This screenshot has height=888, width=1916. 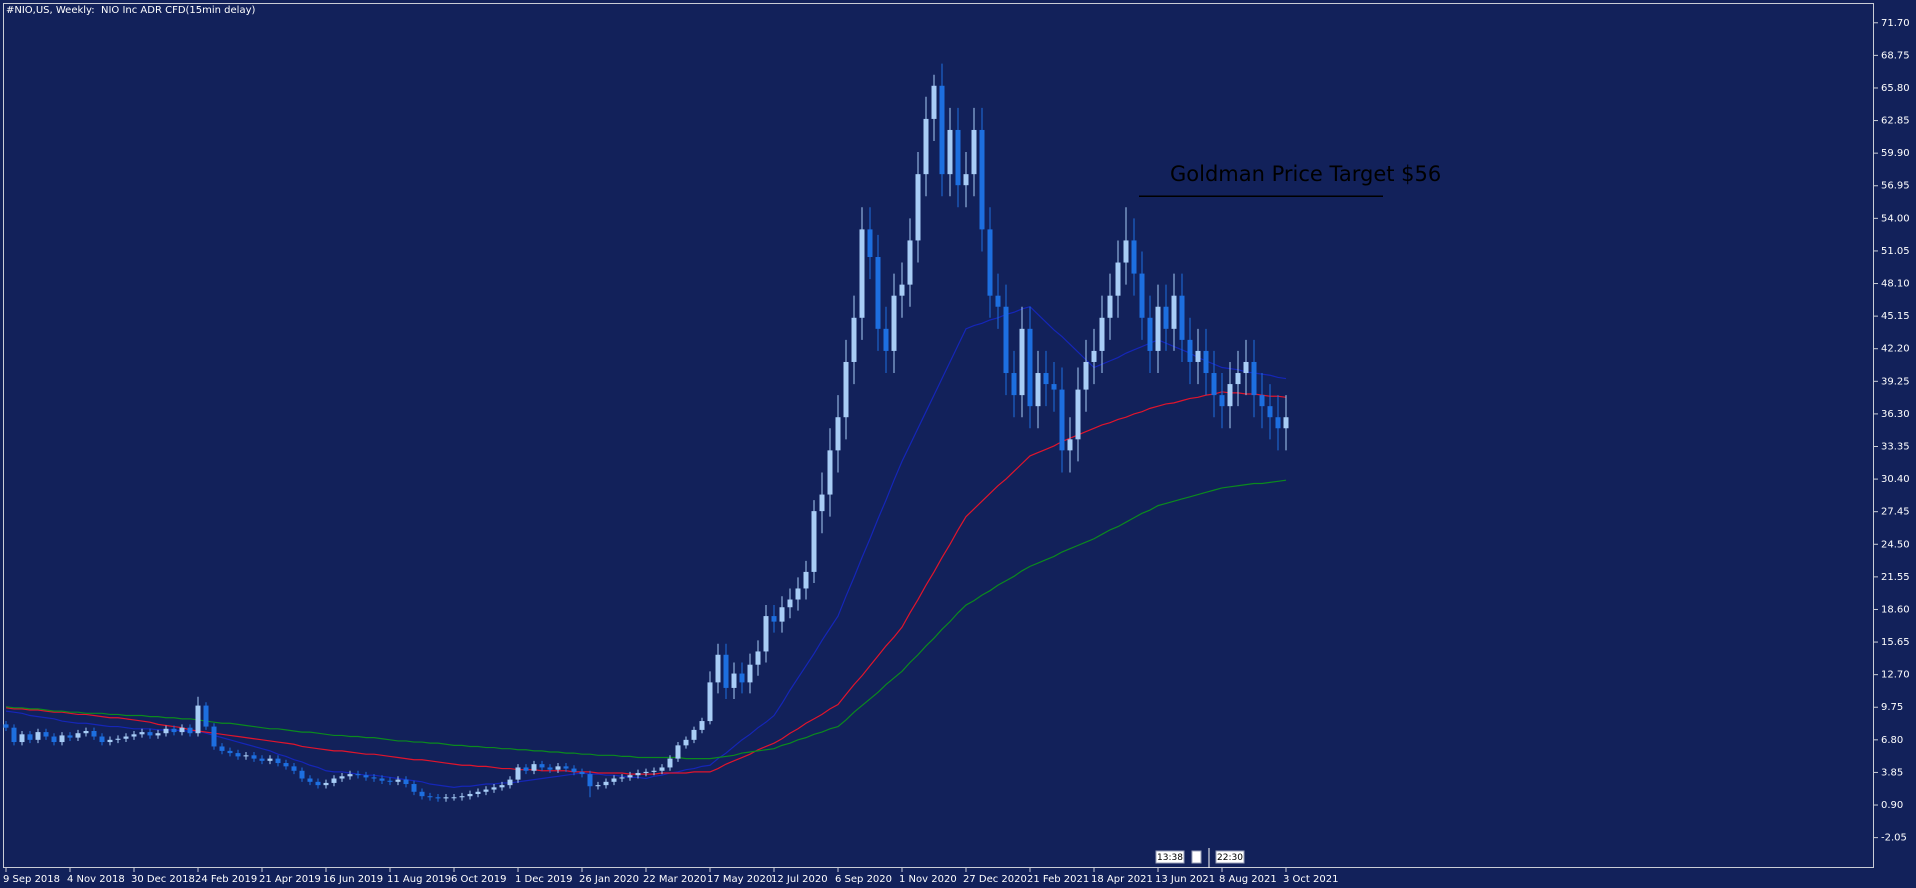 What do you see at coordinates (1895, 121) in the screenshot?
I see `y-tick-label: 62.85` at bounding box center [1895, 121].